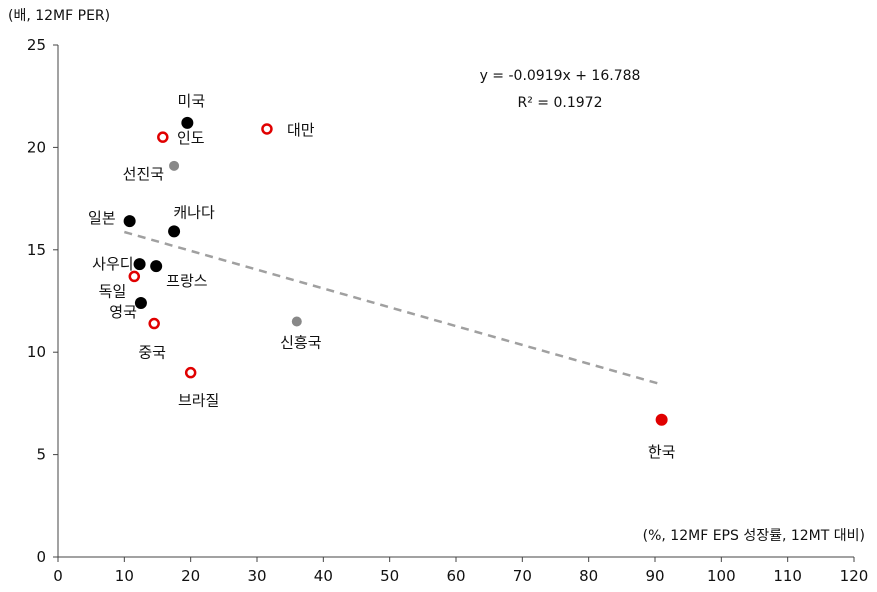  I want to click on x-tick-label: 40, so click(323, 576).